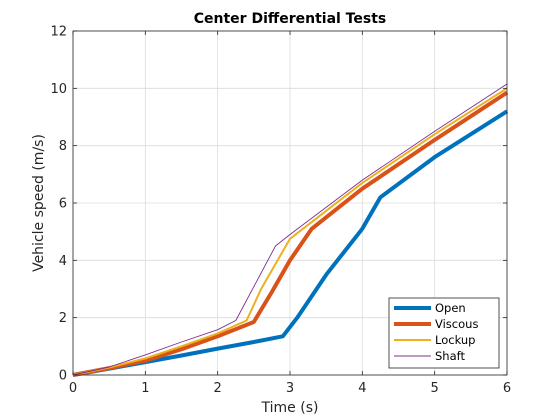 This screenshot has width=560, height=420. Describe the element at coordinates (455, 340) in the screenshot. I see `legend-label-lockup: Lockup` at that location.